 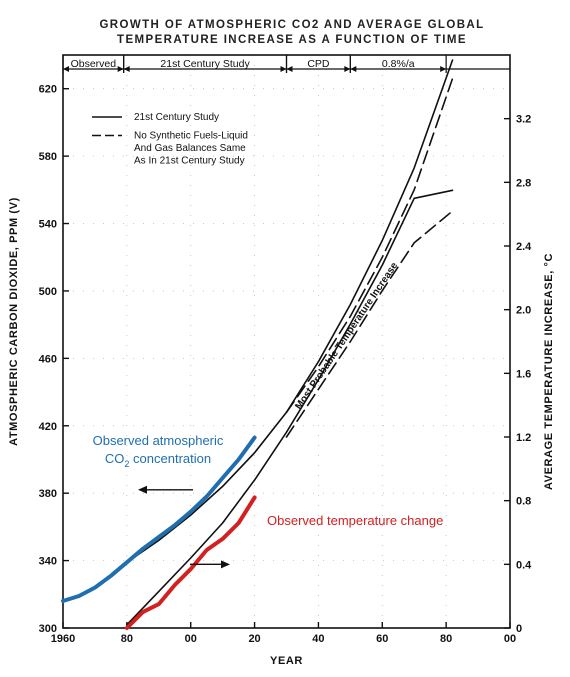 I want to click on y-tick-label-right: 2.4, so click(x=524, y=247).